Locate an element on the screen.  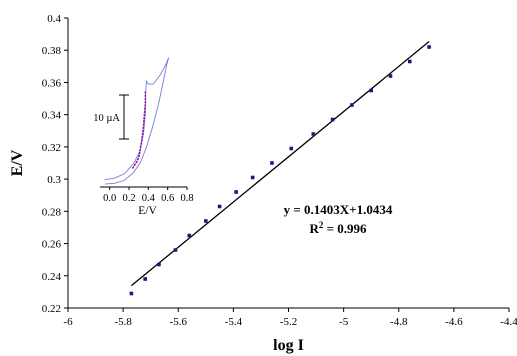
y-tick-label: 0.24 is located at coordinates (52, 277).